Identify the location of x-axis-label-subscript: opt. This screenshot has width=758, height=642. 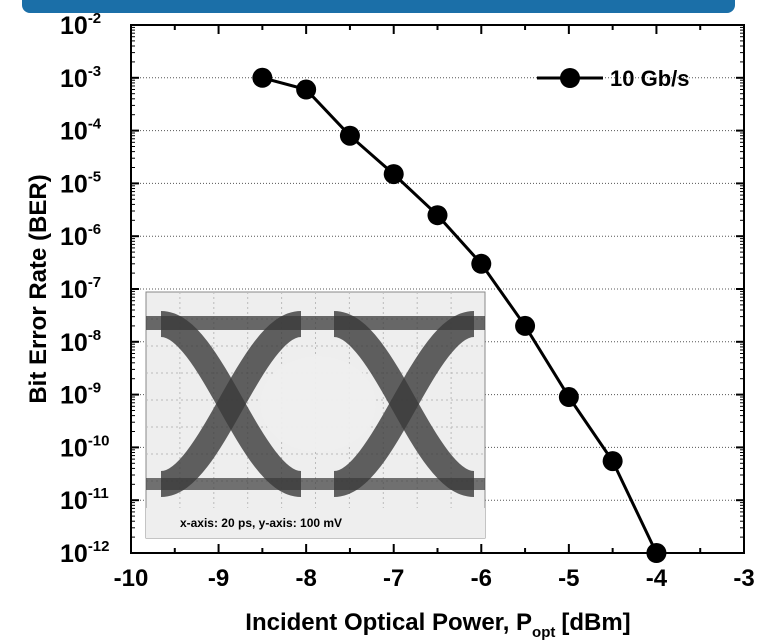
(543, 632).